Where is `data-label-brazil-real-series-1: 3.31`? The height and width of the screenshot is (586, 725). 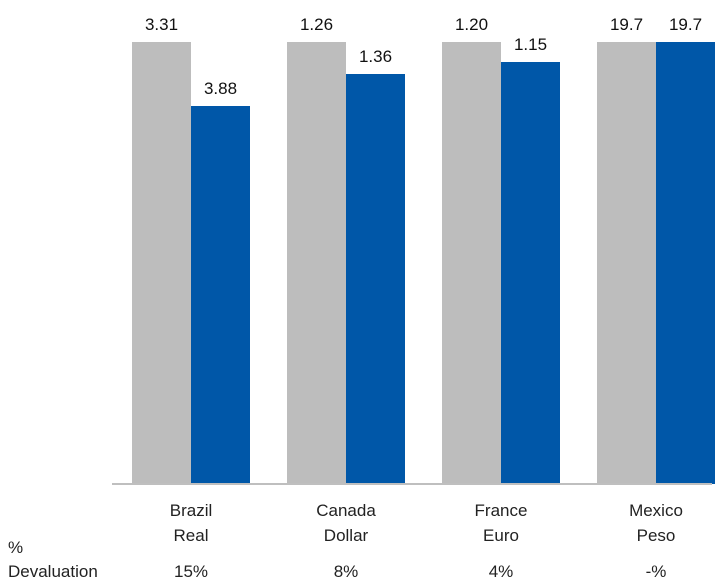
data-label-brazil-real-series-1: 3.31 is located at coordinates (161, 24).